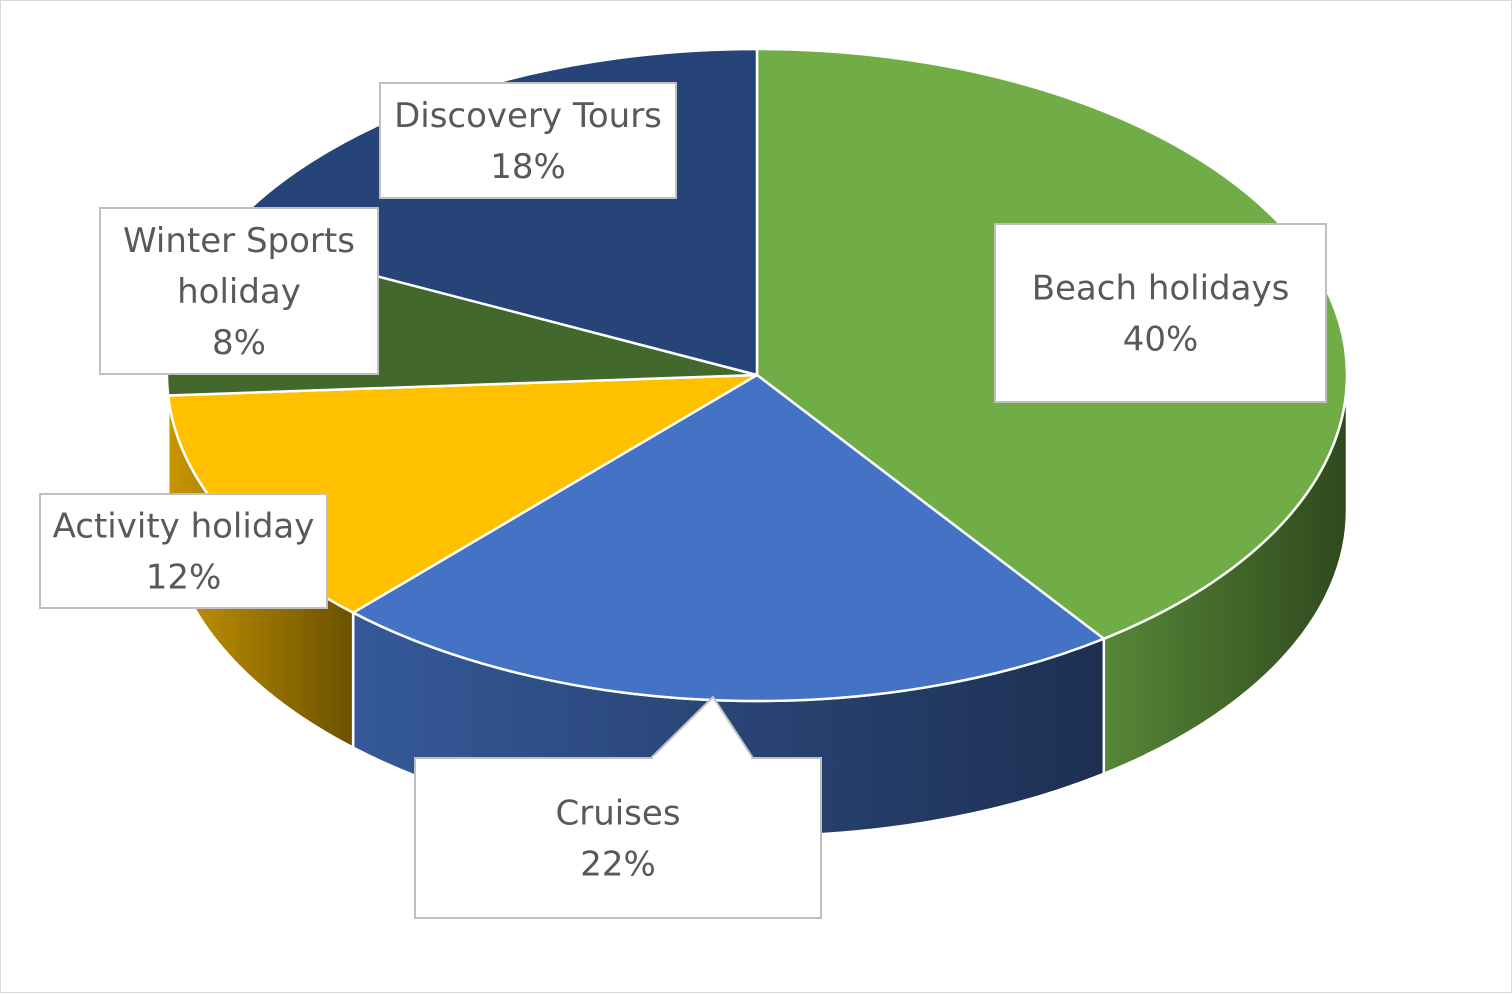 This screenshot has width=1512, height=994. I want to click on data-label-value: 22%, so click(618, 865).